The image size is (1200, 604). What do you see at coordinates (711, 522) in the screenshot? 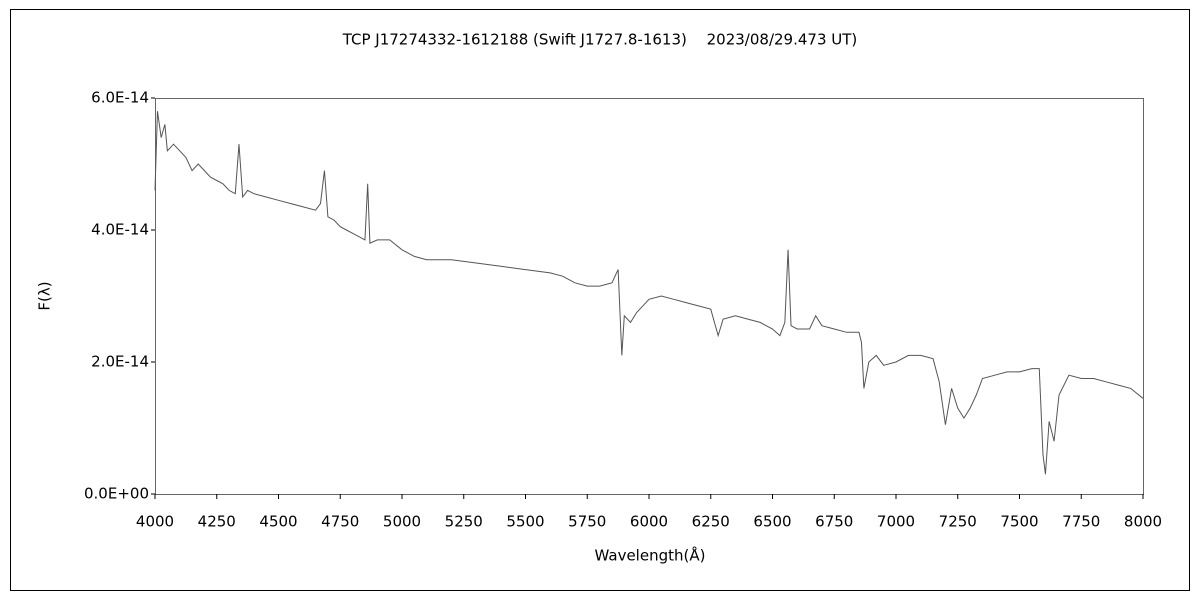
I see `x-tick-label: 6250` at bounding box center [711, 522].